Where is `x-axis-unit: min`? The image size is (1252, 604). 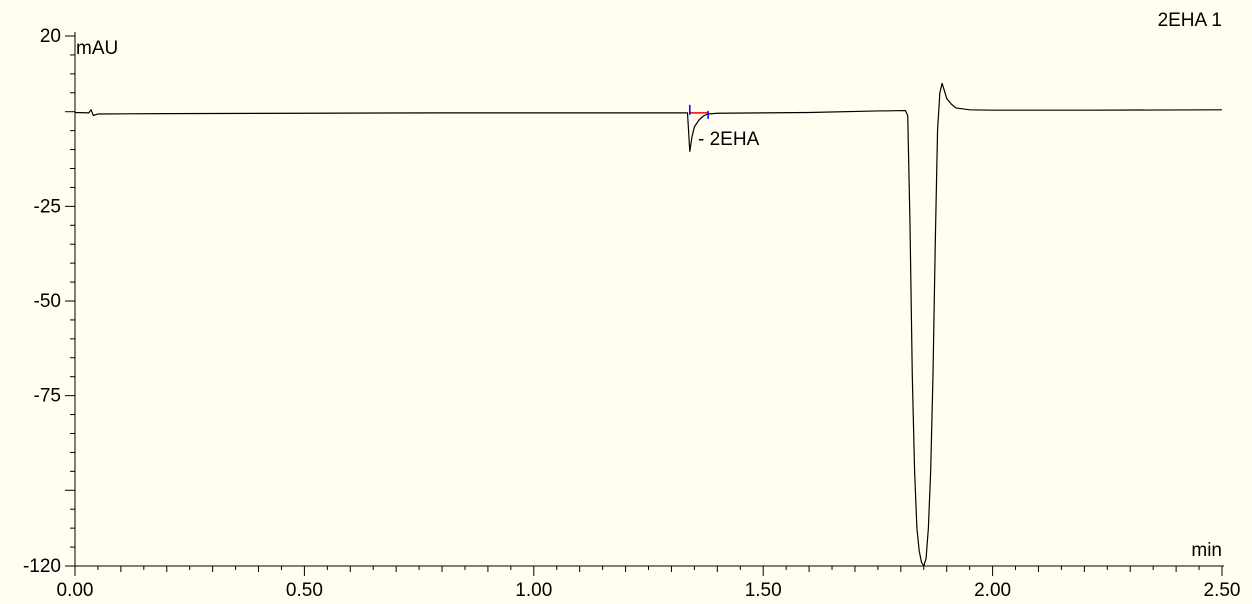 x-axis-unit: min is located at coordinates (1206, 550).